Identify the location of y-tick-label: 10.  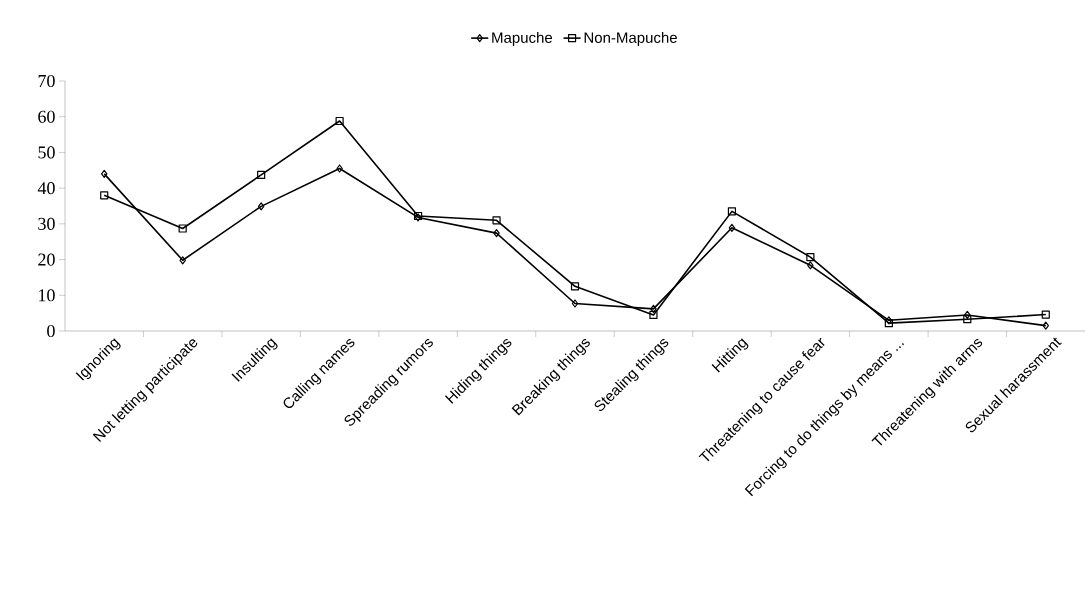
(47, 295).